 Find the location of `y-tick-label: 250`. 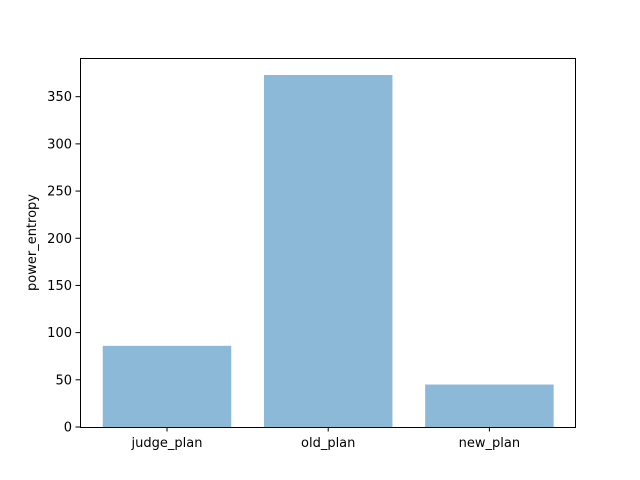

y-tick-label: 250 is located at coordinates (59, 192).